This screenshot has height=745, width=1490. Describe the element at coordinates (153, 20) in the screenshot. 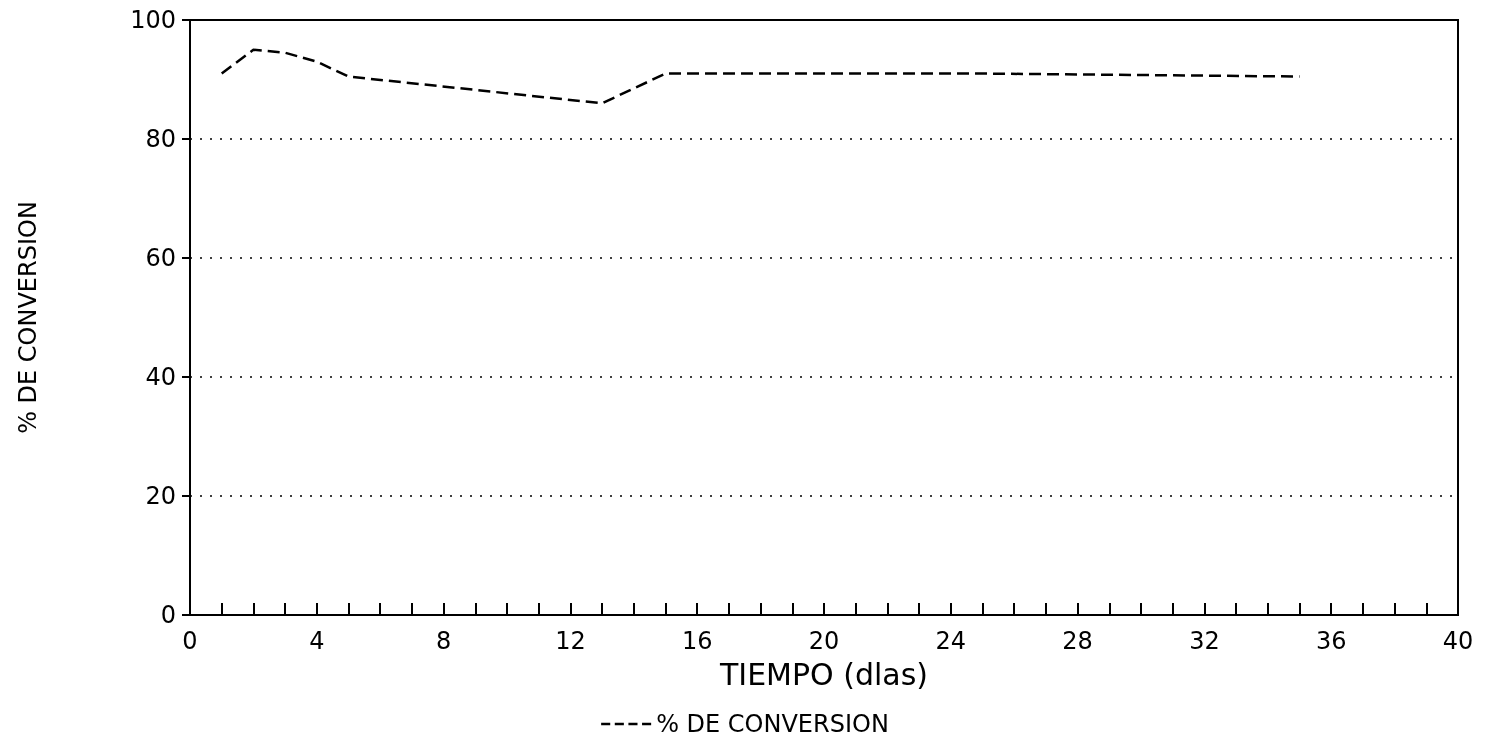

I see `y-tick-label: 100` at that location.